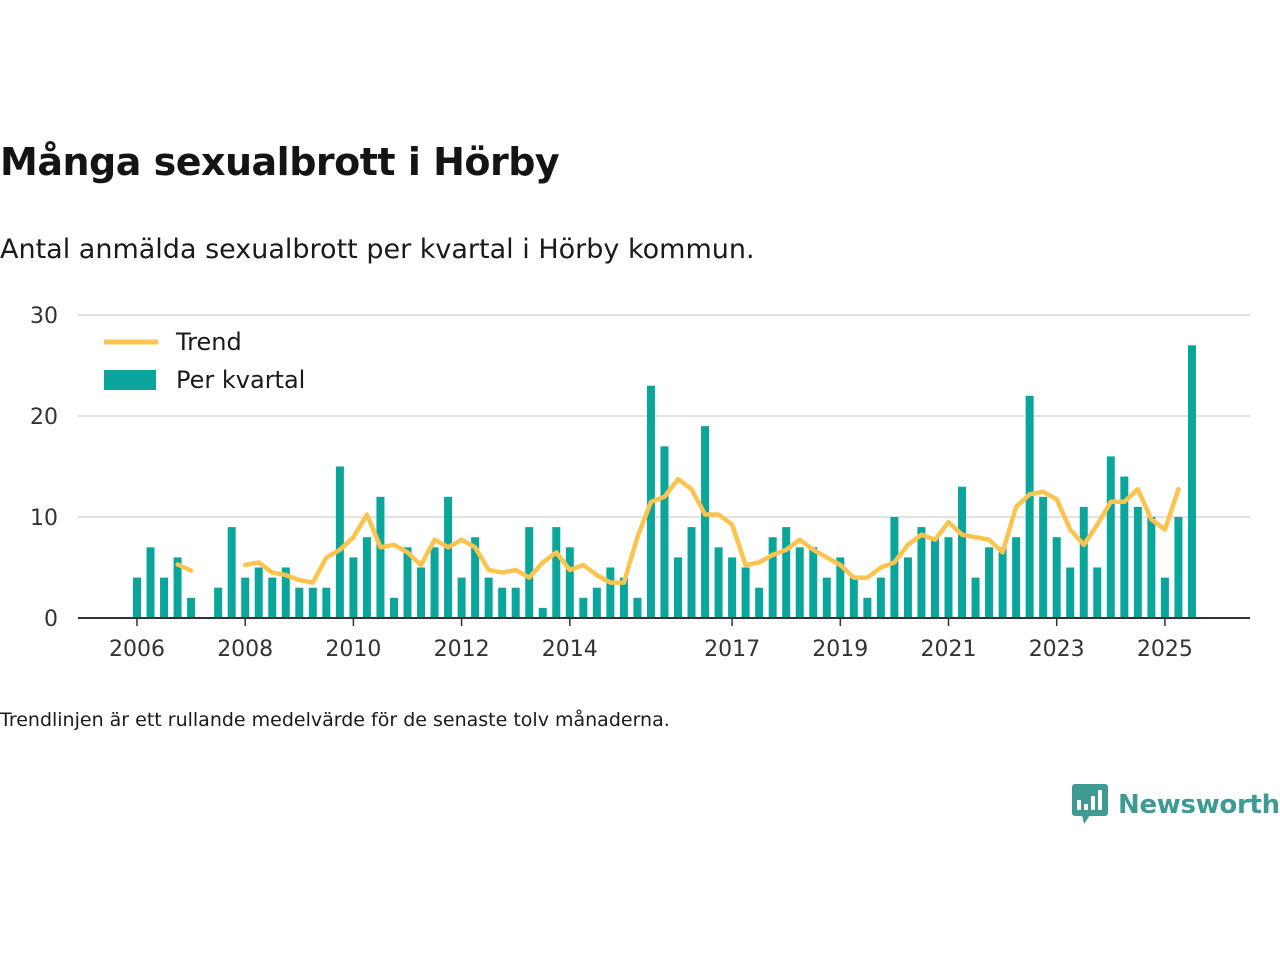  I want to click on x-tick-label: 2012, so click(462, 649).